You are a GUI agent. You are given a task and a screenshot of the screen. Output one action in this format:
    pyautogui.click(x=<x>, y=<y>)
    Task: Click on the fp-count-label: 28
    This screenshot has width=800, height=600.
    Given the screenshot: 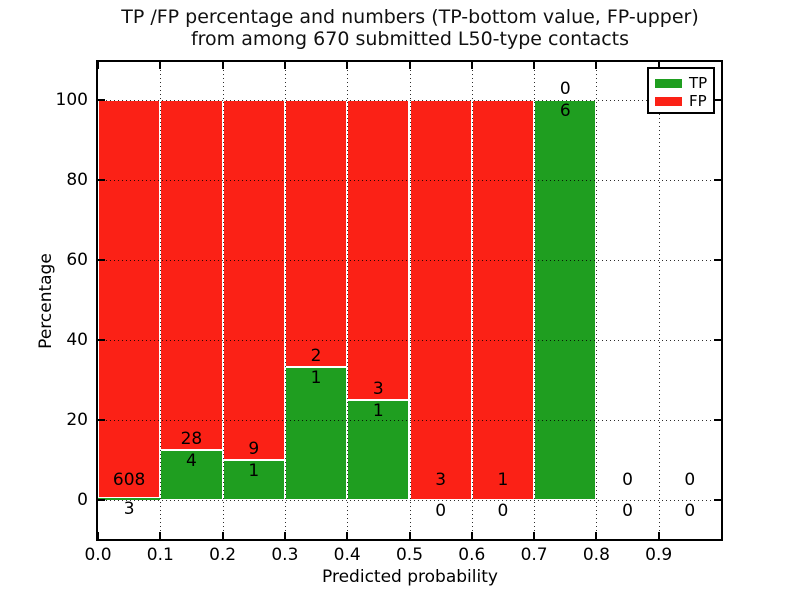 What is the action you would take?
    pyautogui.click(x=191, y=439)
    